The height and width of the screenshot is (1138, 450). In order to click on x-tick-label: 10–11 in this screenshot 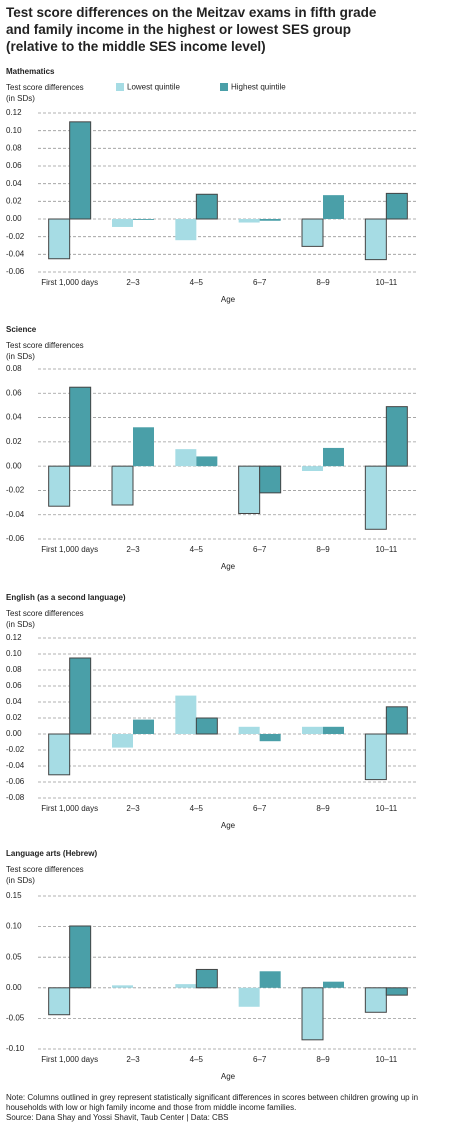, I will do `click(387, 1059)`.